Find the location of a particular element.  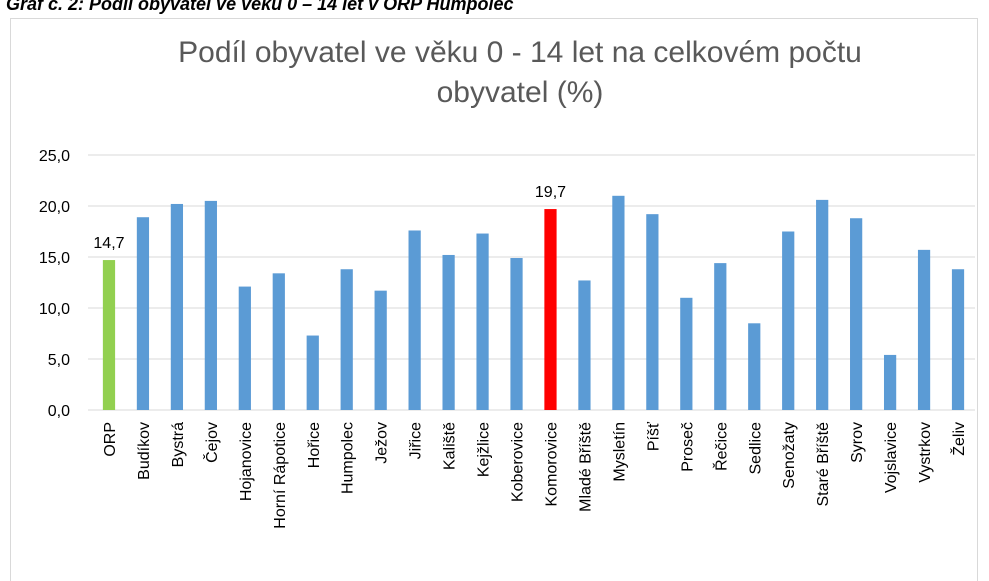

x-tick-label: Staré Bříště is located at coordinates (823, 464).